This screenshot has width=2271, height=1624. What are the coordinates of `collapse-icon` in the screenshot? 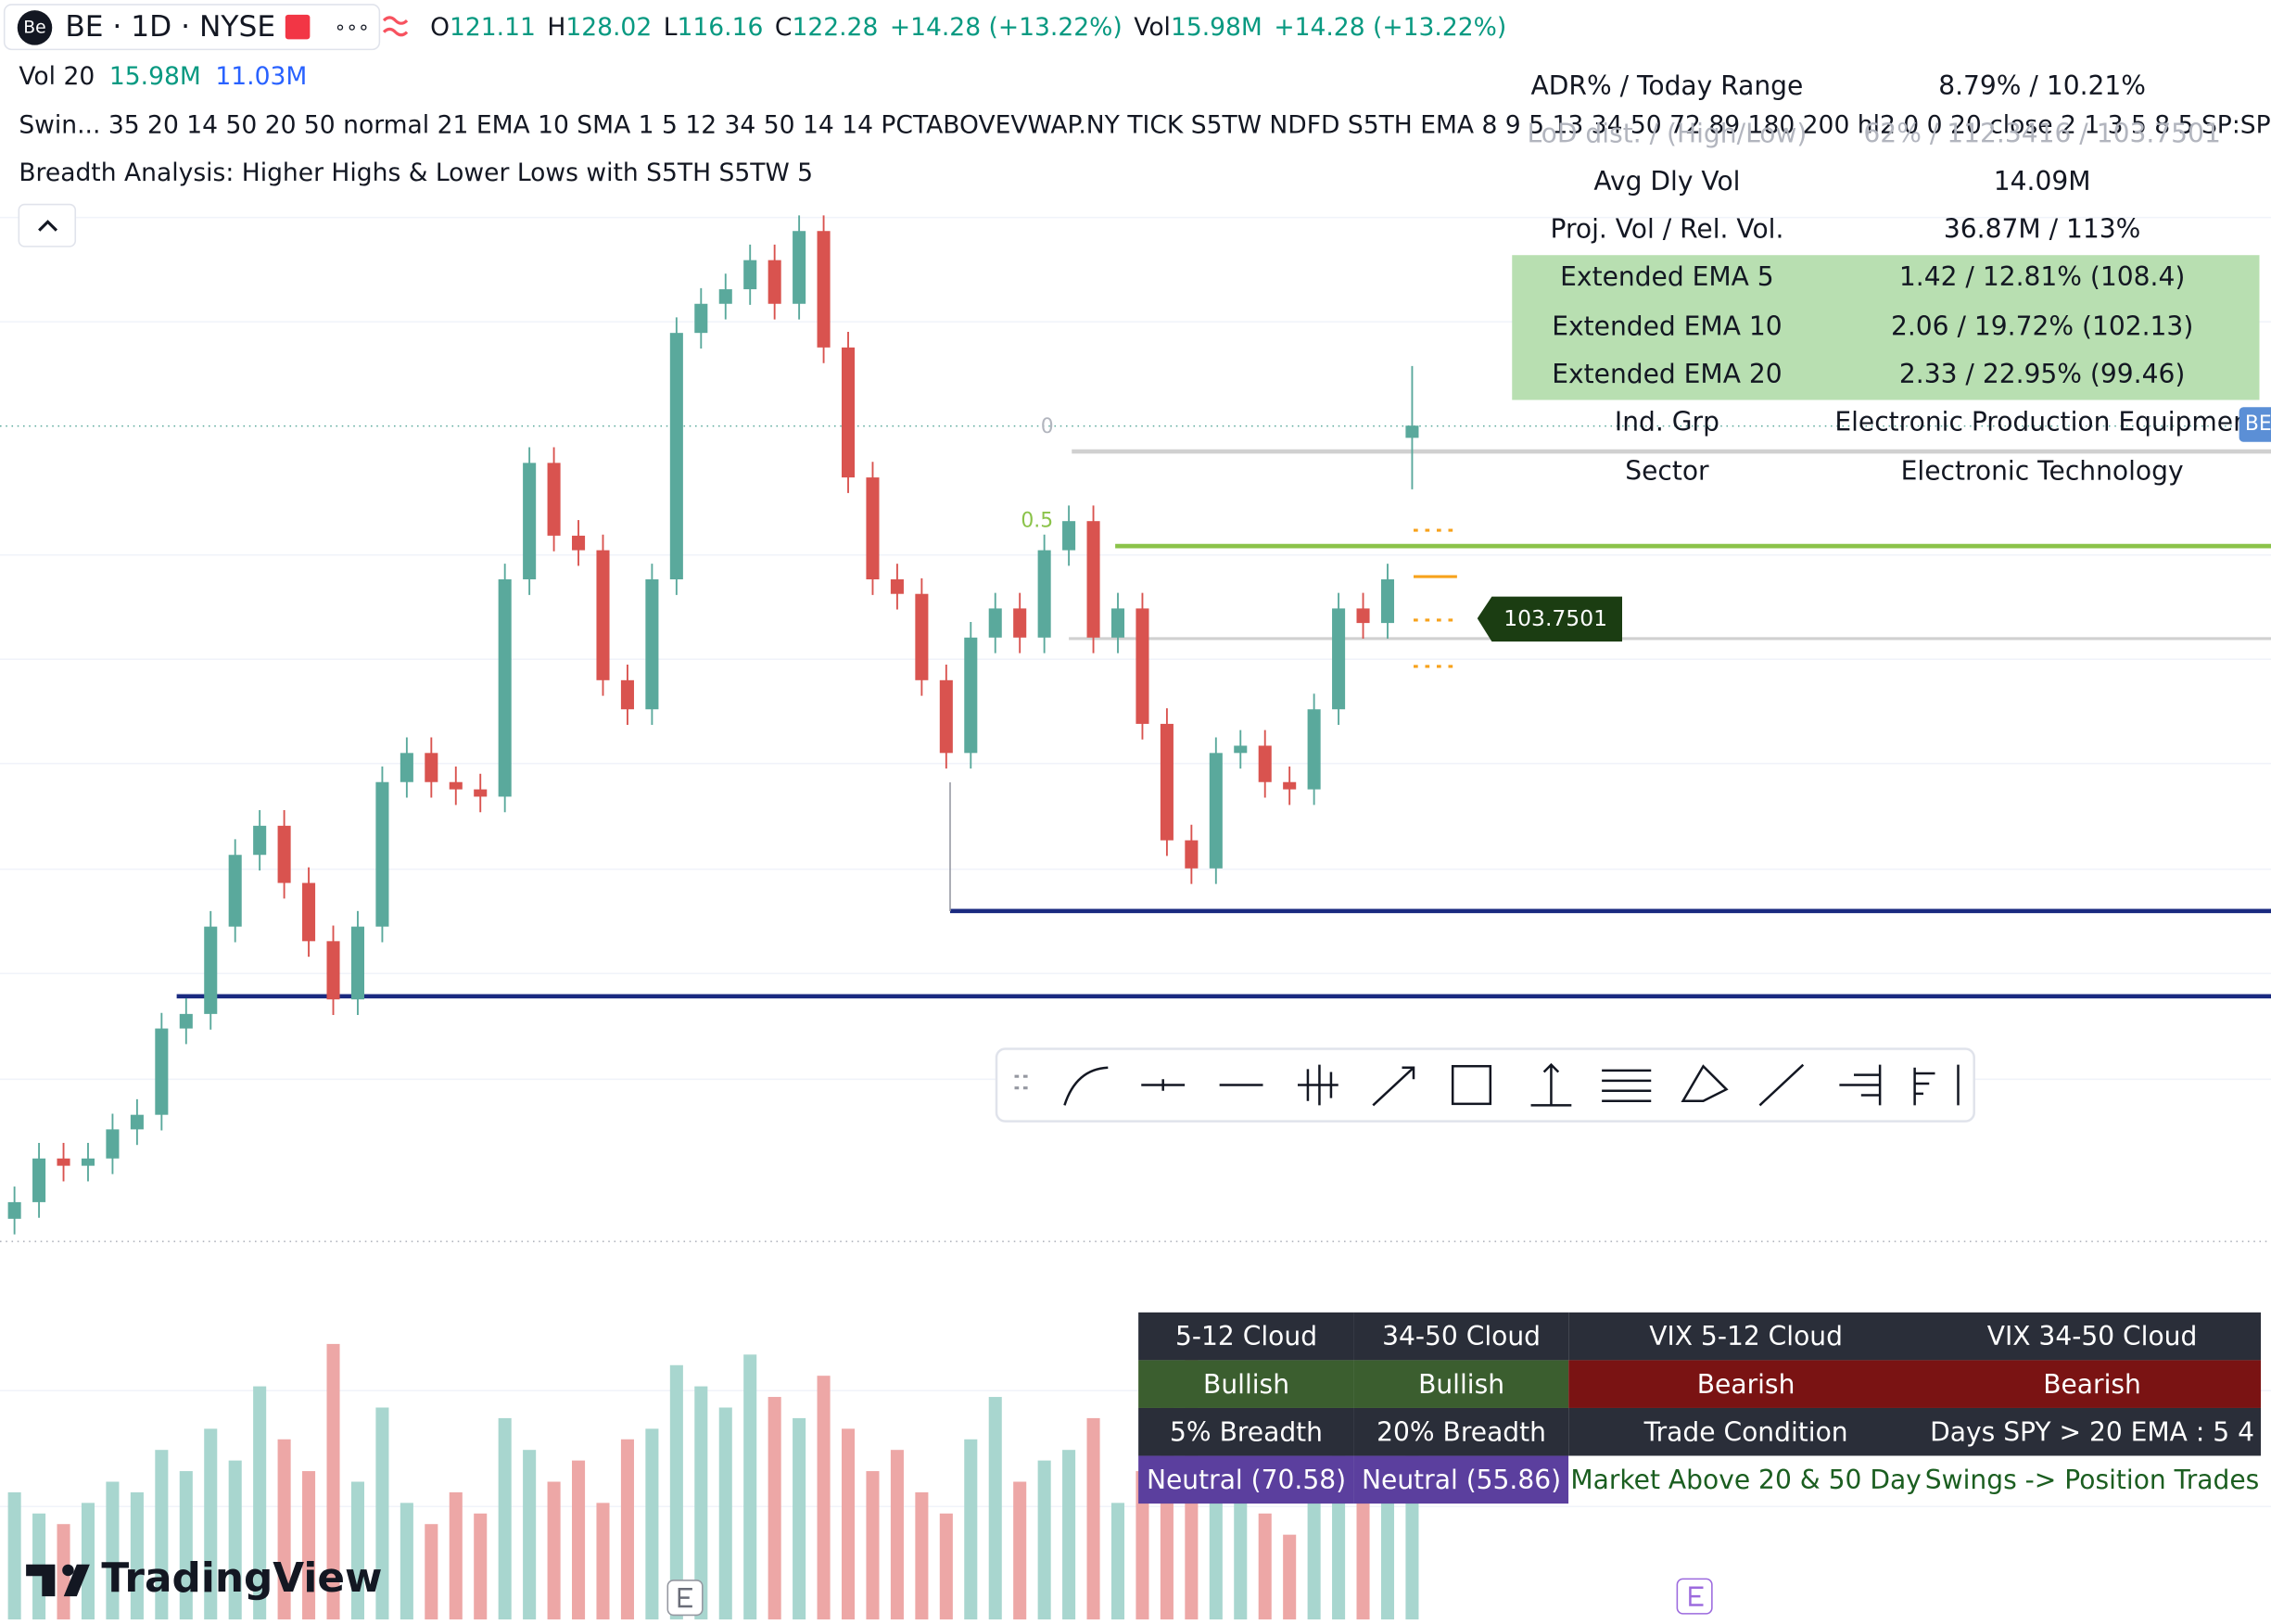 It's located at (48, 226).